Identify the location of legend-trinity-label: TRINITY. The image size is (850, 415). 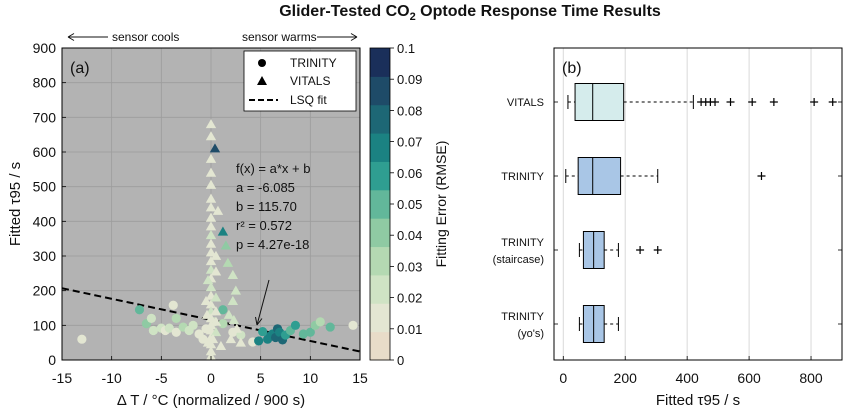
(313, 63).